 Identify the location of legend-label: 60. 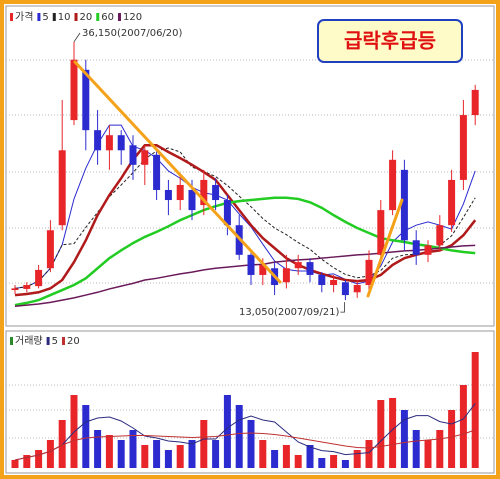
(107, 17).